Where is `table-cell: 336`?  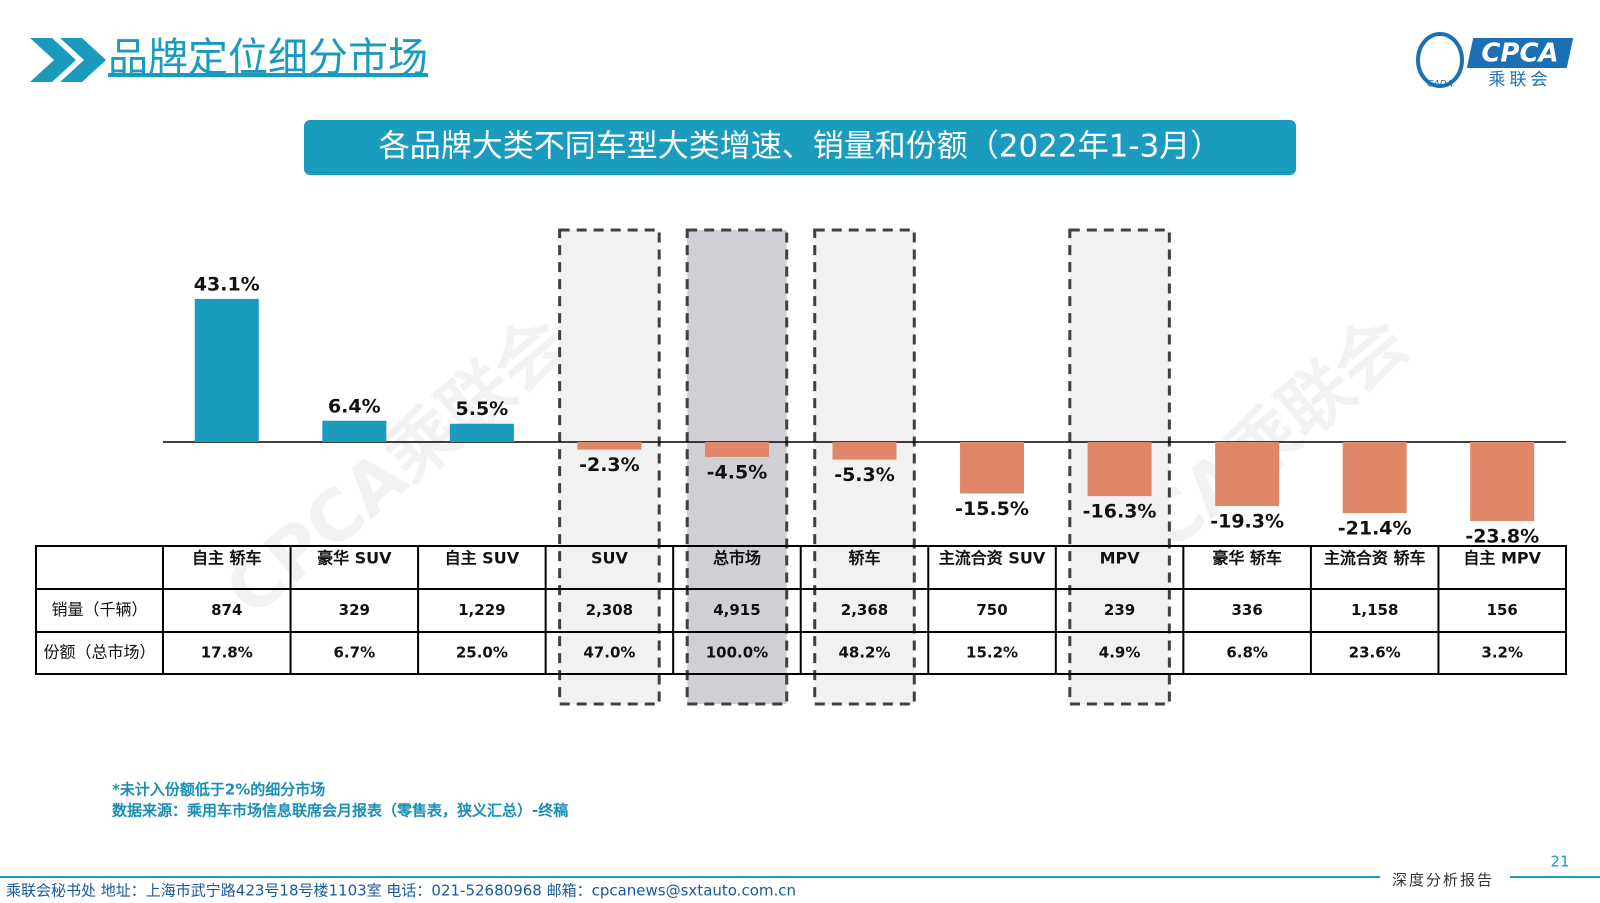 table-cell: 336 is located at coordinates (1246, 610).